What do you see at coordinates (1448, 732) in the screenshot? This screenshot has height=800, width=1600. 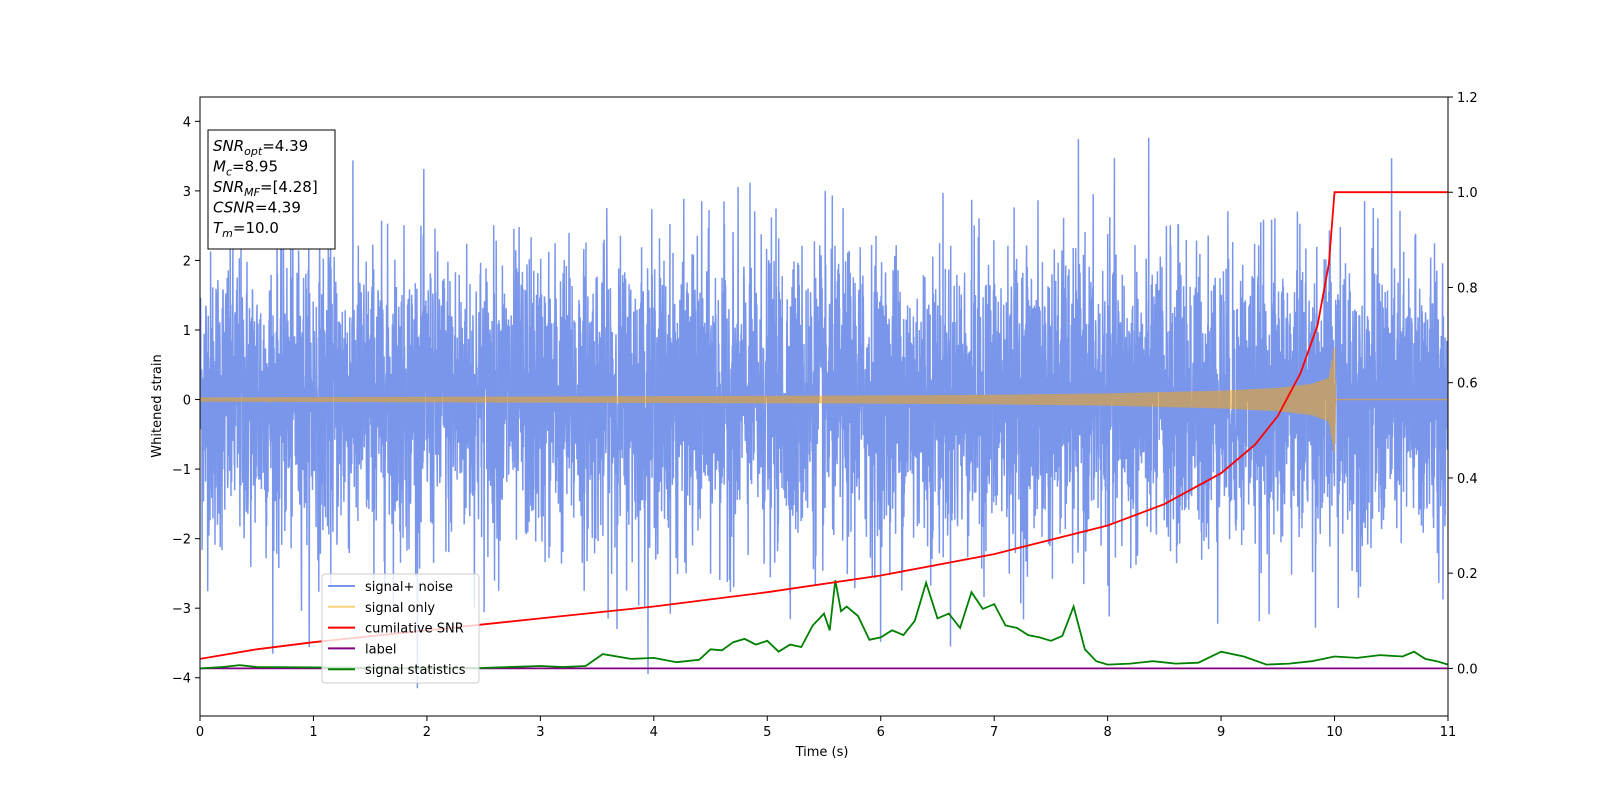 I see `x-tick-label: 11` at bounding box center [1448, 732].